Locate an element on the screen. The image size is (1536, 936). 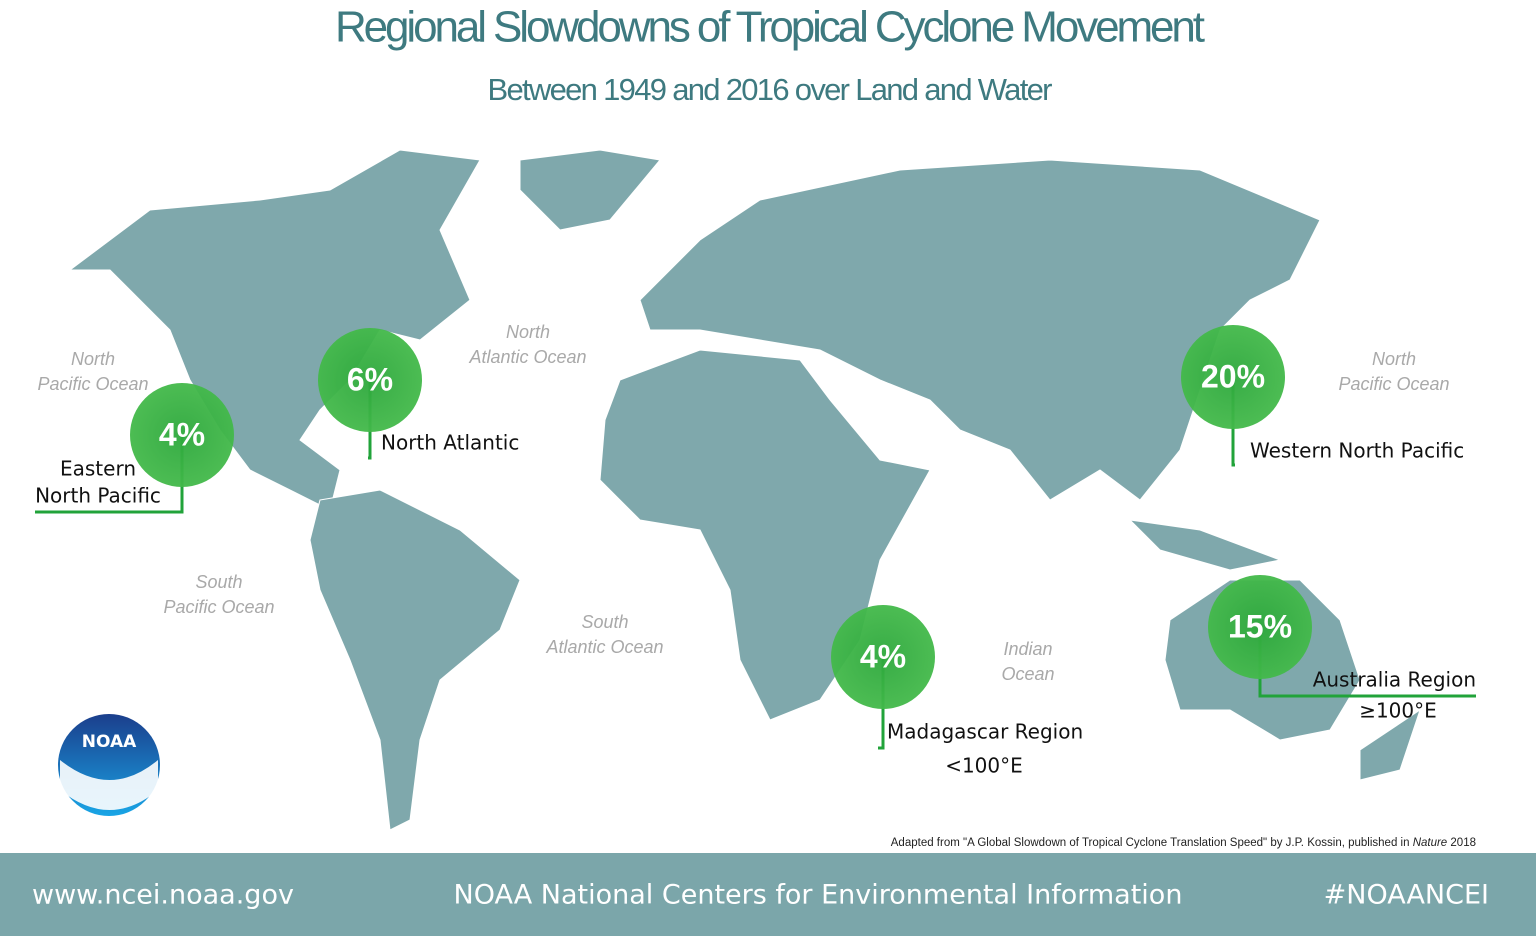
footer-hashtag: #NOAANCEI is located at coordinates (1406, 895).